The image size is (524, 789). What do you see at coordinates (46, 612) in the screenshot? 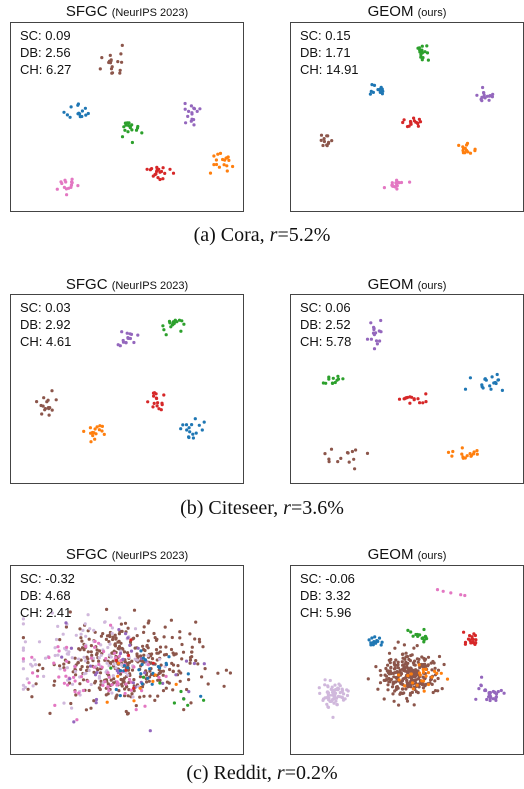
I see `metric-ch: CH: 2.41` at bounding box center [46, 612].